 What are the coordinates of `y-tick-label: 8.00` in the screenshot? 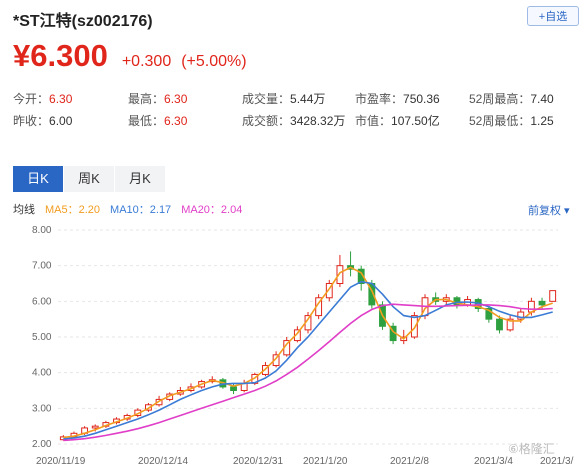 It's located at (42, 230).